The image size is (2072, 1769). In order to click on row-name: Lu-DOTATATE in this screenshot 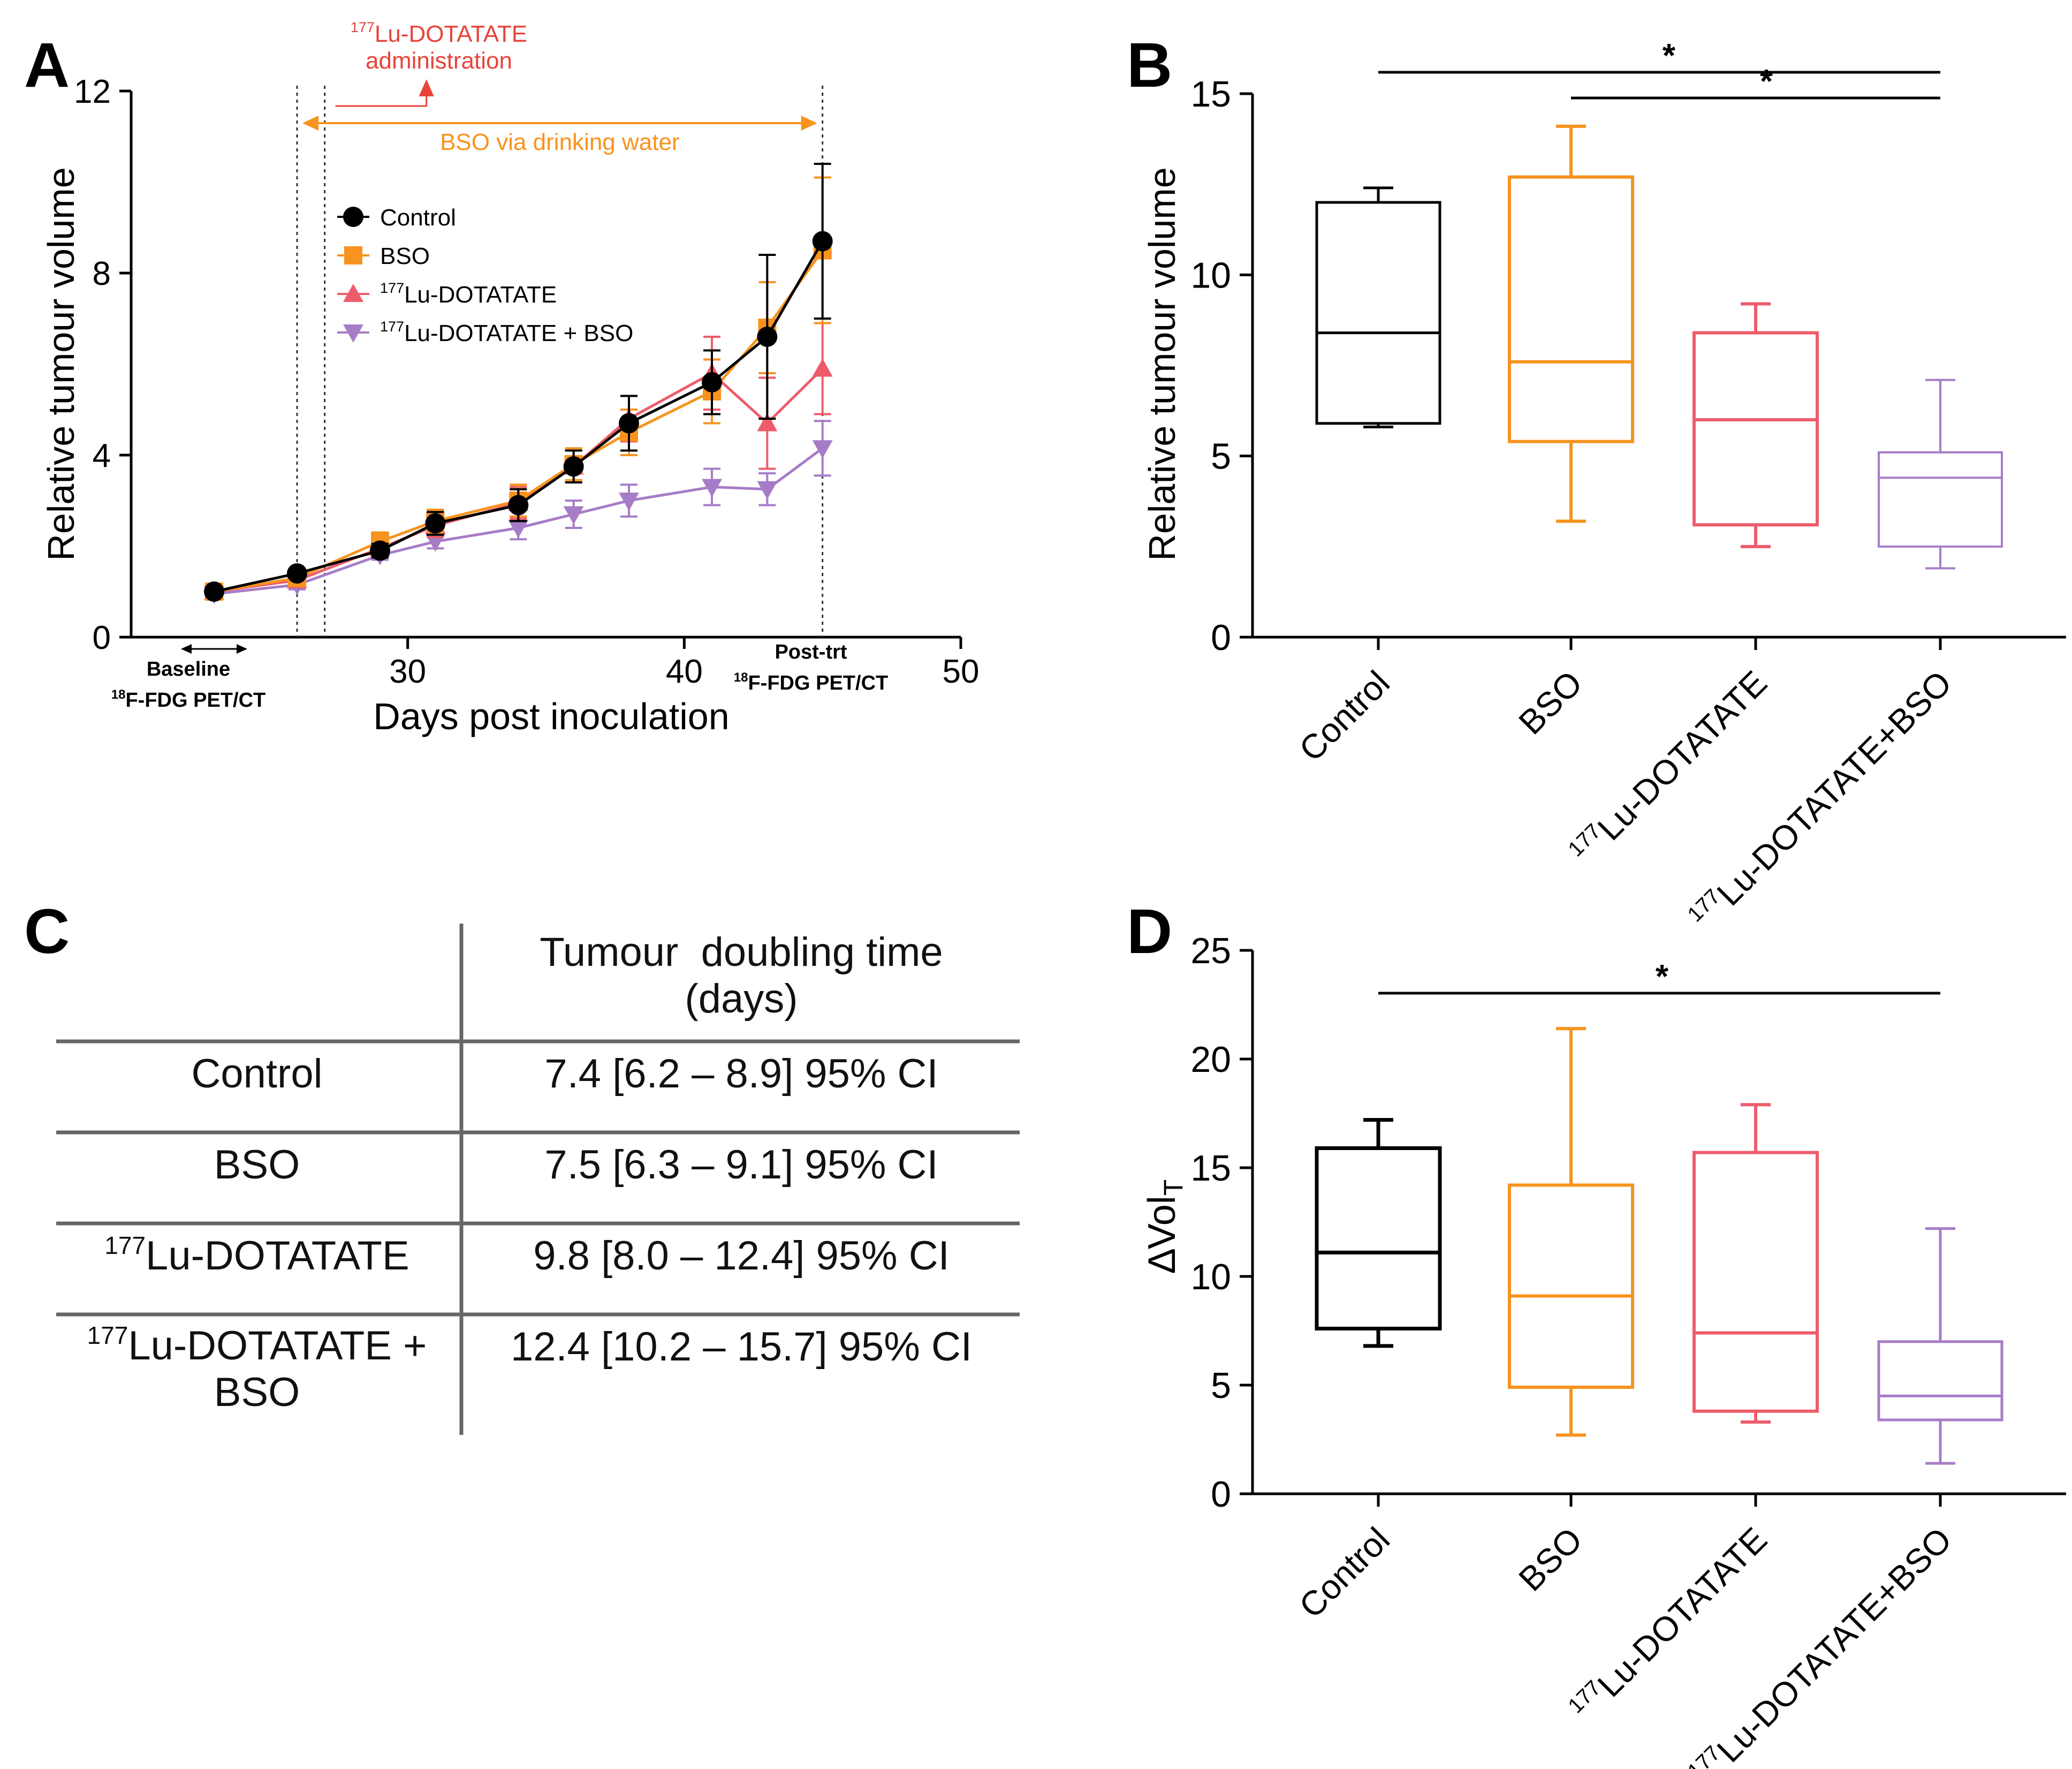, I will do `click(277, 1256)`.